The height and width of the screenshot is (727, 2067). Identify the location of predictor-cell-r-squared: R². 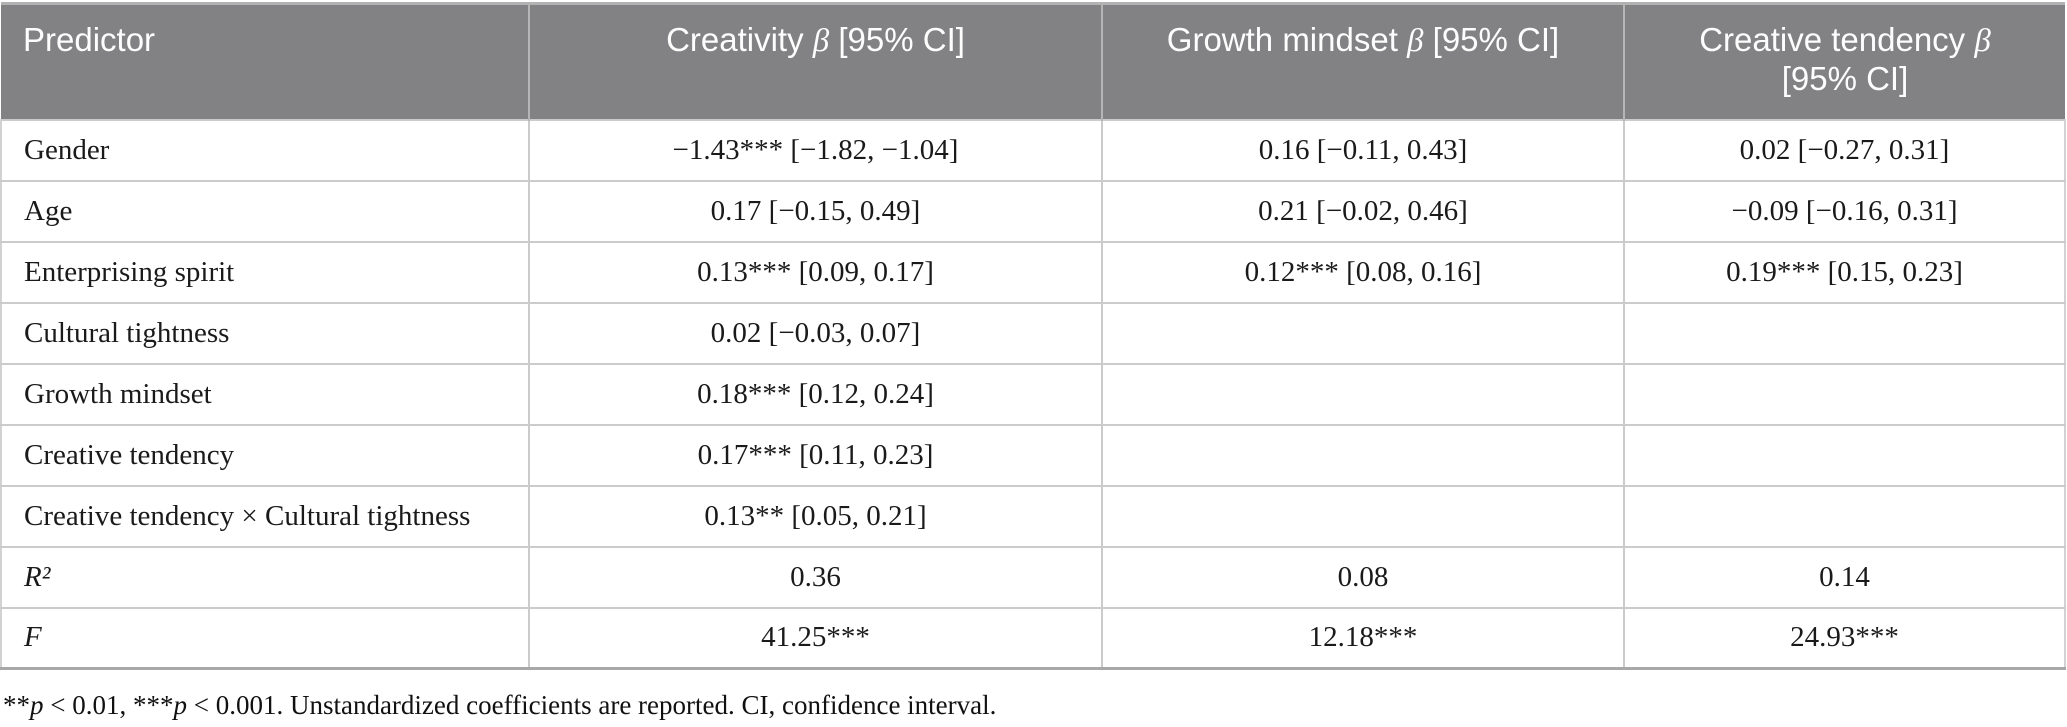
(265, 577).